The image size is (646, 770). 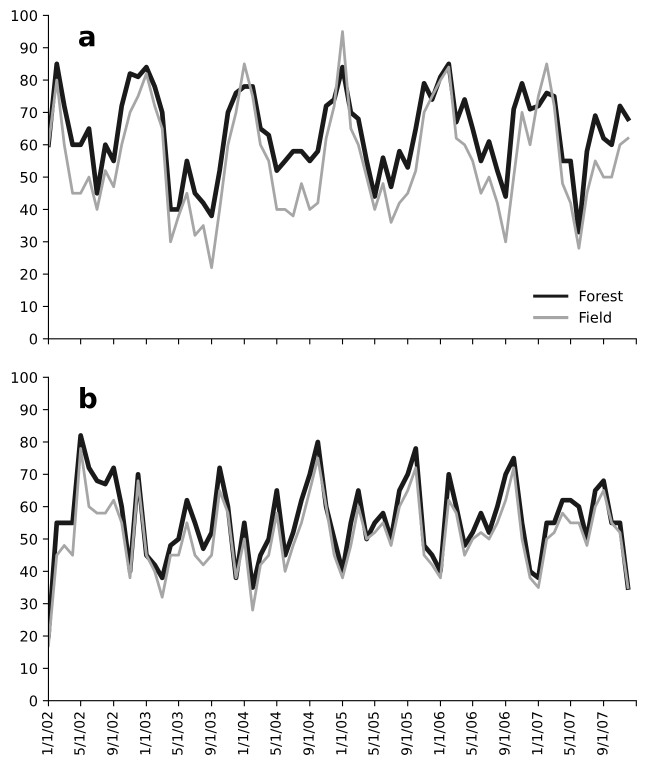 What do you see at coordinates (276, 733) in the screenshot?
I see `x-tick-label: 5/1/04` at bounding box center [276, 733].